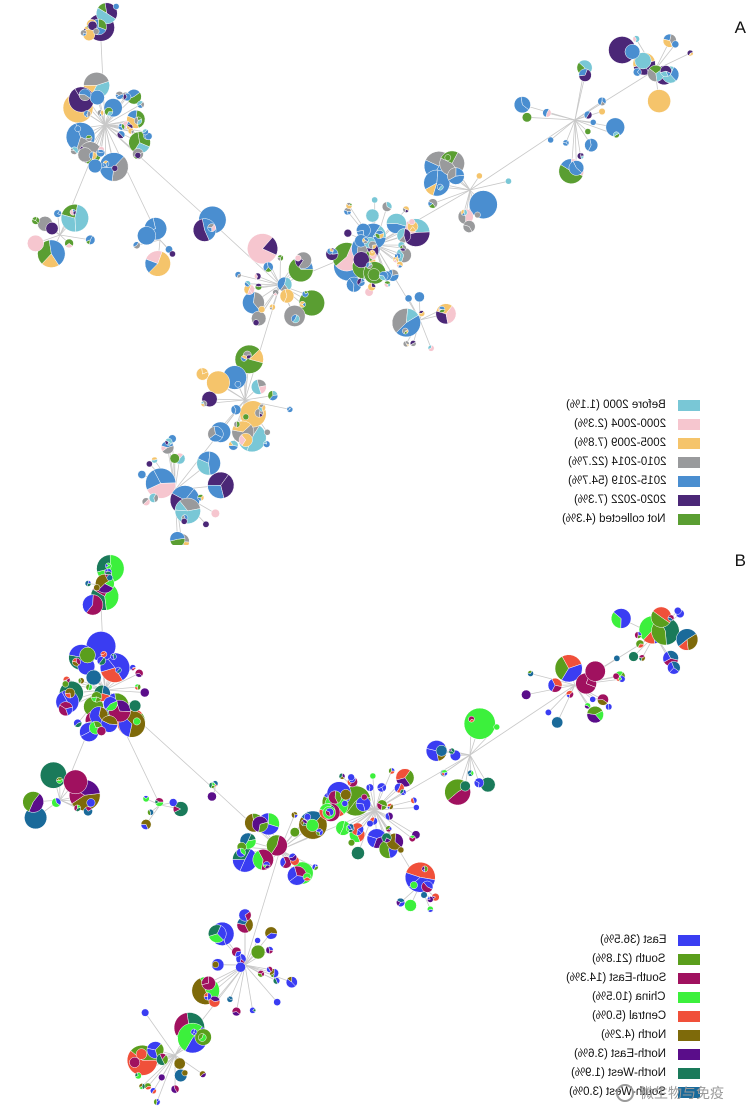  What do you see at coordinates (682, 1093) in the screenshot?
I see `watermark-text: 微生物与免疫` at bounding box center [682, 1093].